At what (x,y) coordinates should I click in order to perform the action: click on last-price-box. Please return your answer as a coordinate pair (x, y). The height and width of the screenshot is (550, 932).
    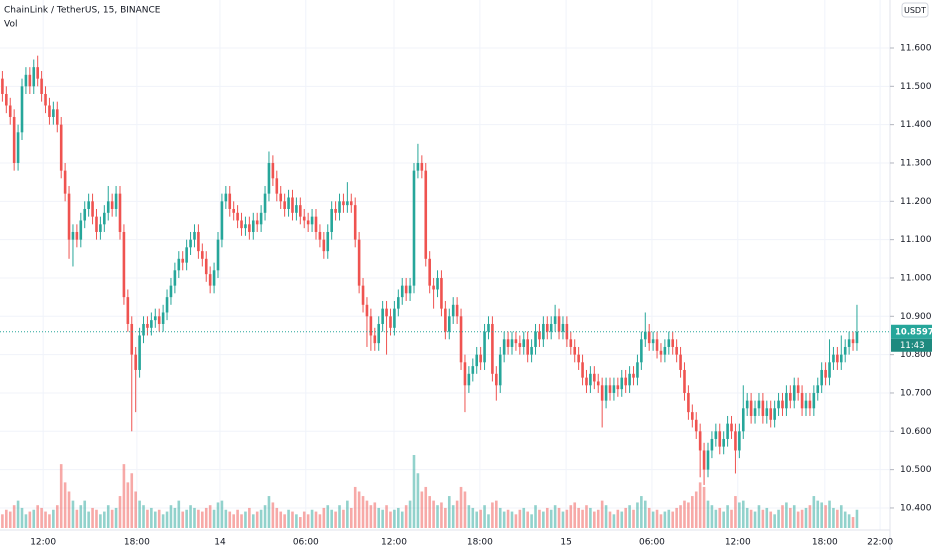
    Looking at the image, I should click on (911, 331).